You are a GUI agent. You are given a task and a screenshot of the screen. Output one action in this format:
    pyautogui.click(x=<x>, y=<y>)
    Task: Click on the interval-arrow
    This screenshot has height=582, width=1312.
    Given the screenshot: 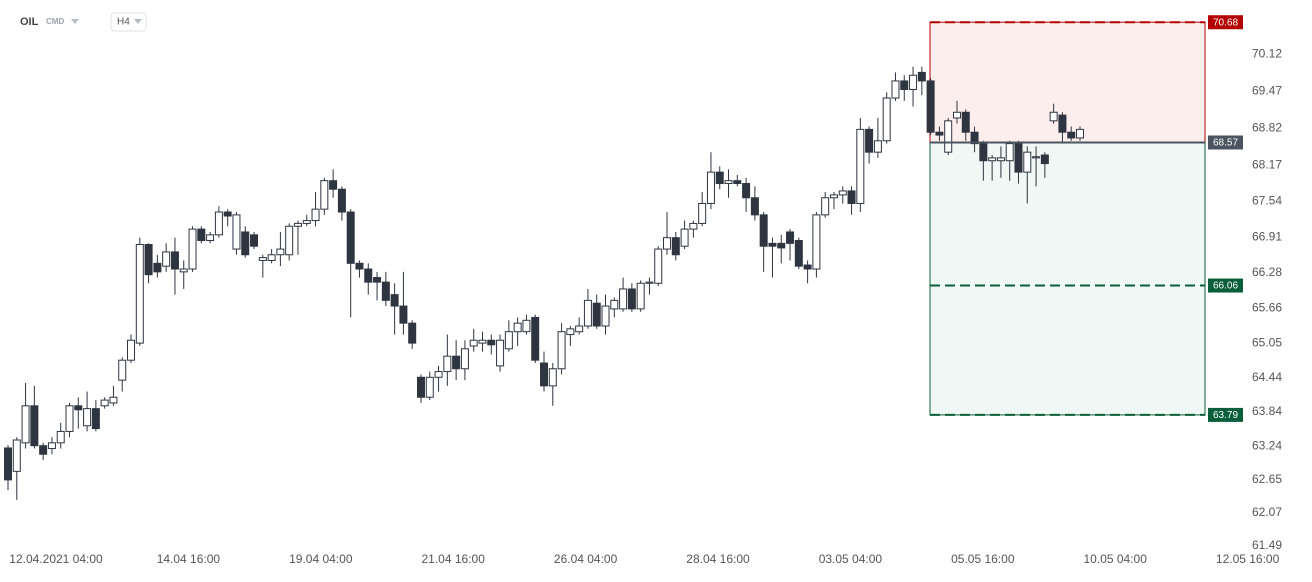 What is the action you would take?
    pyautogui.click(x=138, y=21)
    